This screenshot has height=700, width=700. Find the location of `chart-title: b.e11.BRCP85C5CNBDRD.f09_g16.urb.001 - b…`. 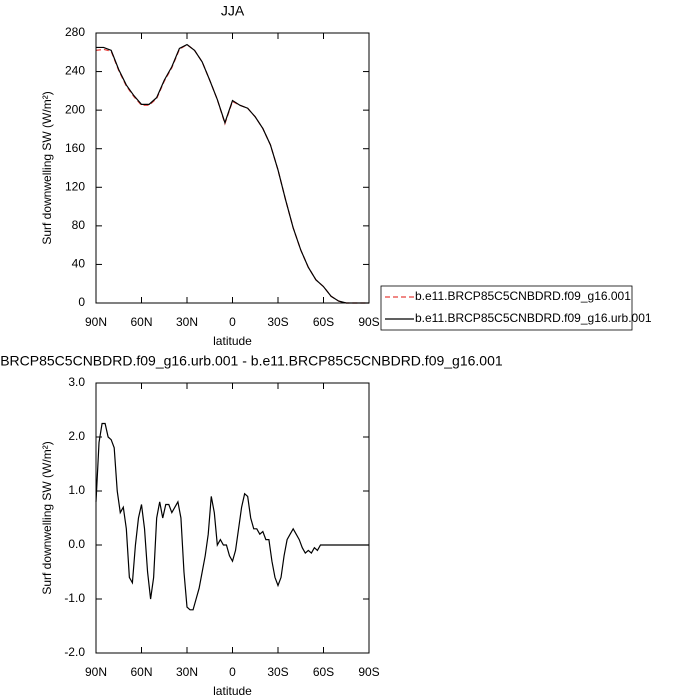

chart-title: b.e11.BRCP85C5CNBDRD.f09_g16.urb.001 - b… is located at coordinates (251, 361).